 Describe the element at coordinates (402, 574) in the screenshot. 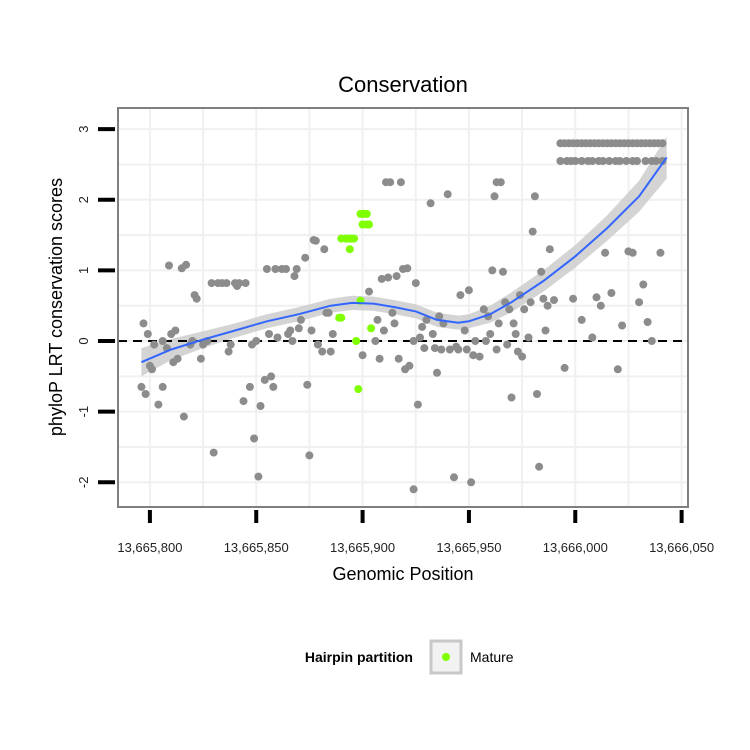

I see `x-axis-label: Genomic Position` at that location.